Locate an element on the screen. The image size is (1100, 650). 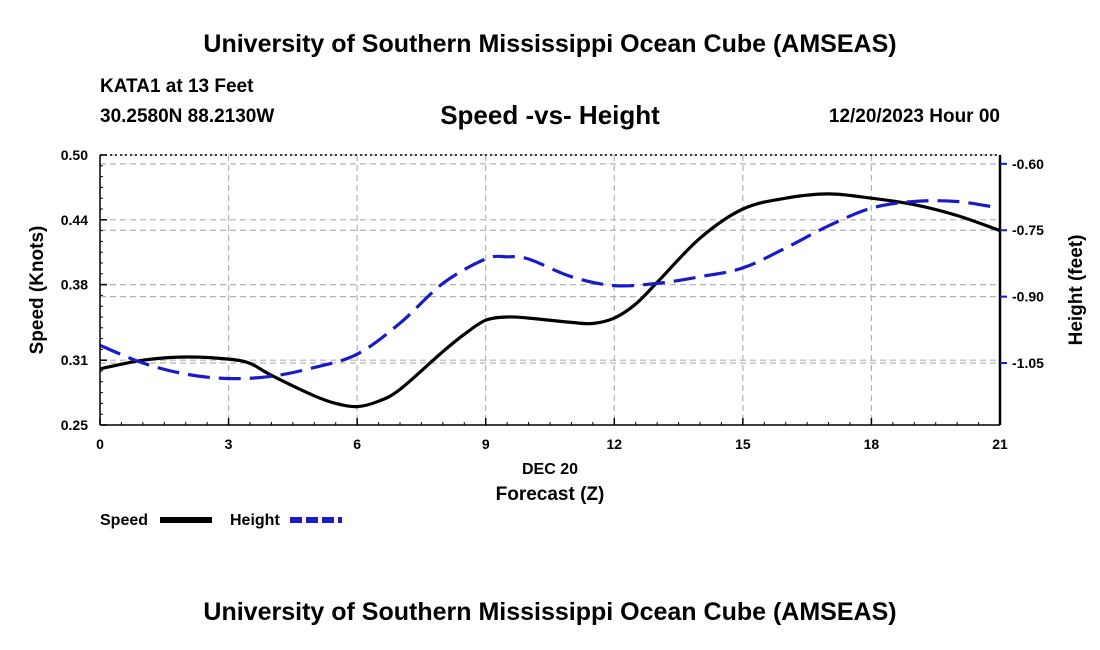
y2-tick-label: -0.60 is located at coordinates (1028, 164).